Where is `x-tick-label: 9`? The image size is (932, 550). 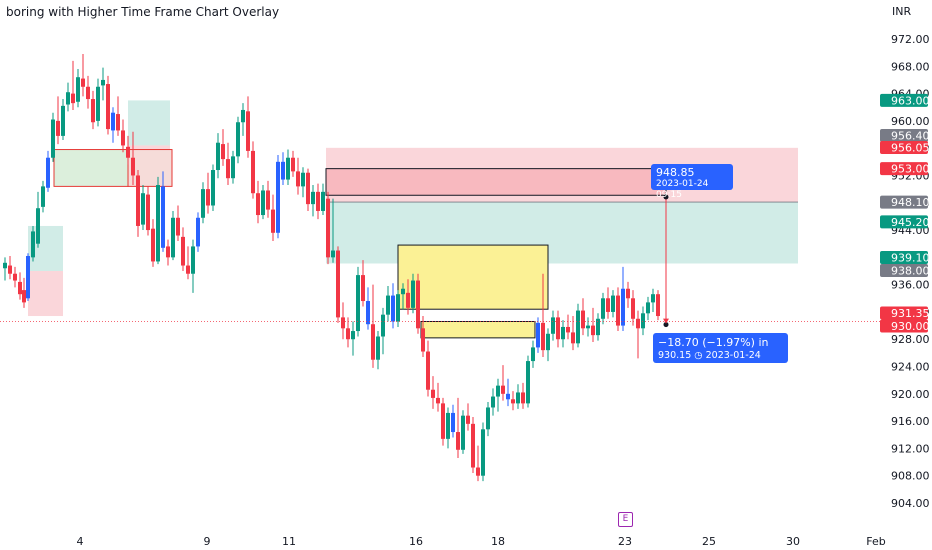
x-tick-label: 9 is located at coordinates (207, 541).